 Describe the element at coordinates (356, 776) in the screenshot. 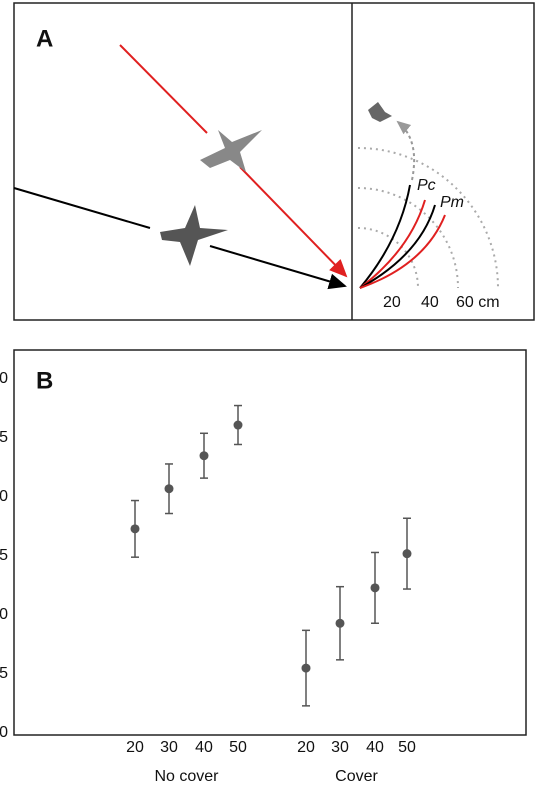

I see `group-label: Cover` at that location.